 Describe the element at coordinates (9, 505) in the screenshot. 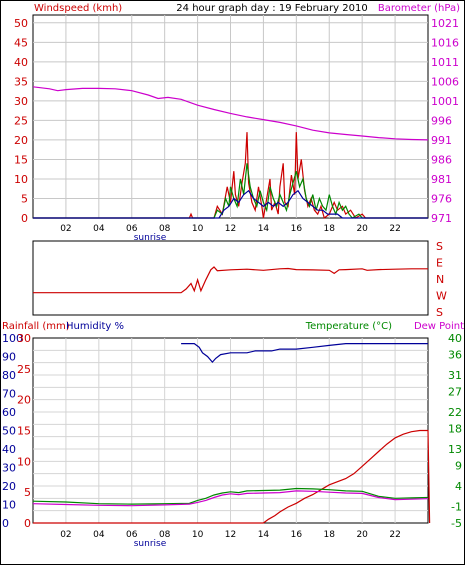

I see `humidity-tick-label: 10` at that location.